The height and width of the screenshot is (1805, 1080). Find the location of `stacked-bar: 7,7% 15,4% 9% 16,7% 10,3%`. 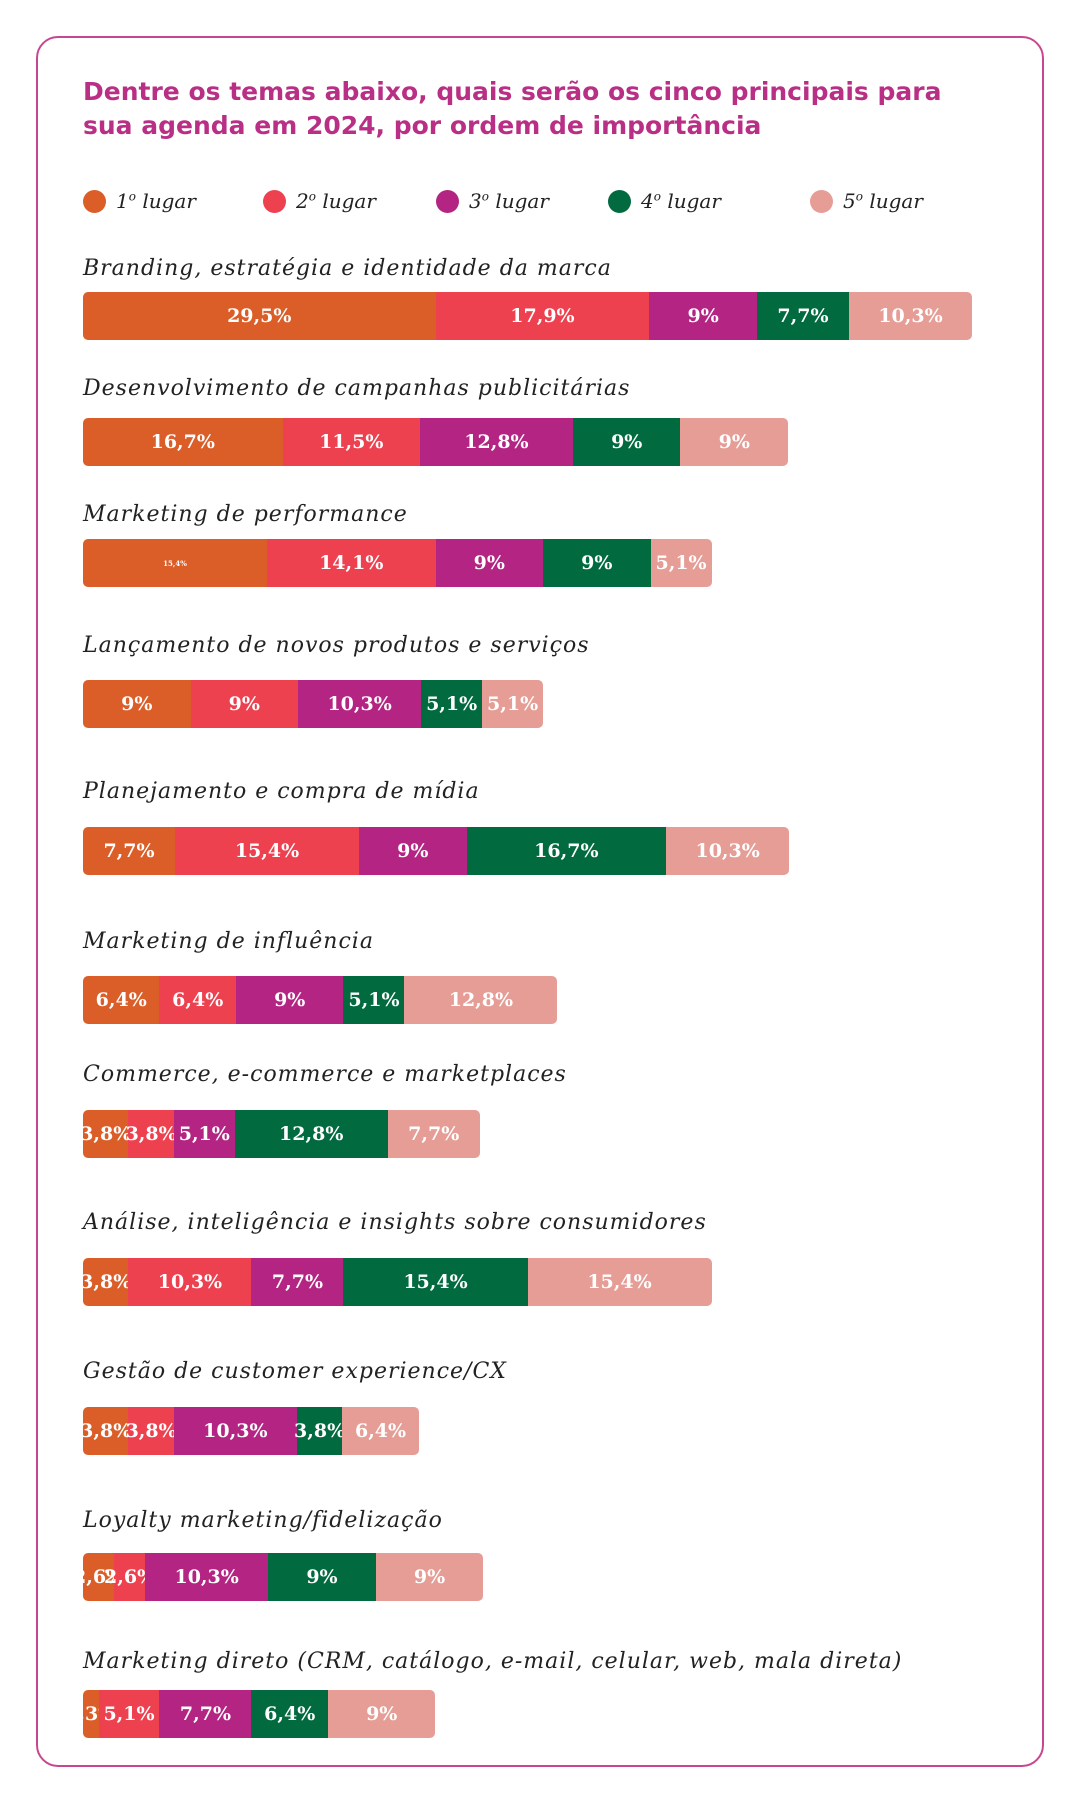

stacked-bar: 7,7% 15,4% 9% 16,7% 10,3% is located at coordinates (436, 851).